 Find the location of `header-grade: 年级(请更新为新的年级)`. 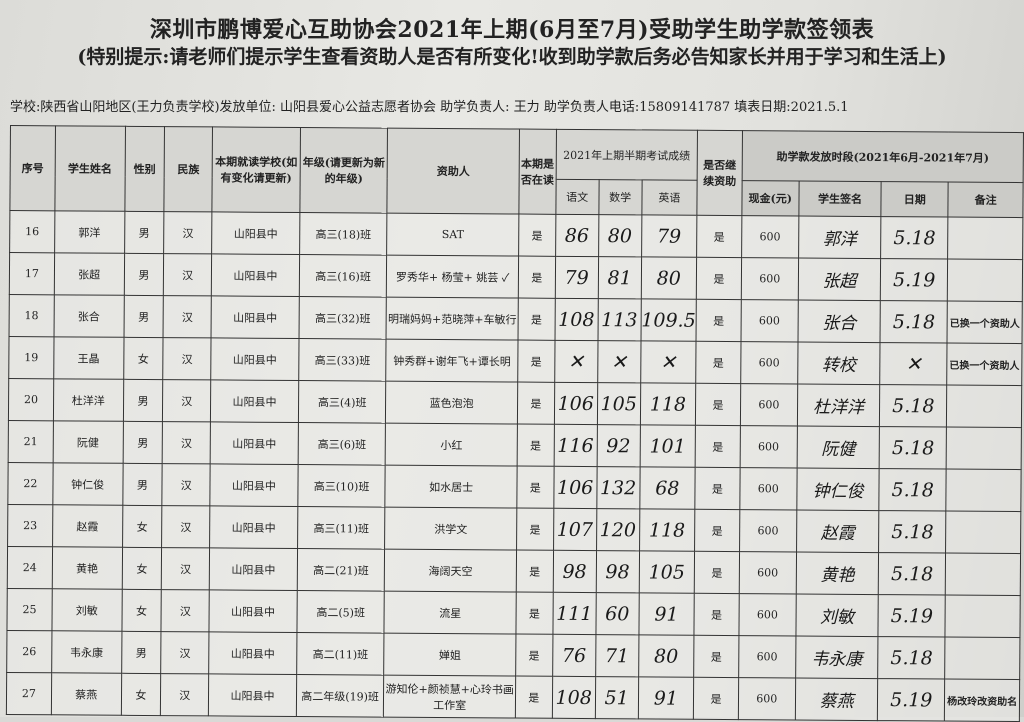

header-grade: 年级(请更新为新的年级) is located at coordinates (343, 170).